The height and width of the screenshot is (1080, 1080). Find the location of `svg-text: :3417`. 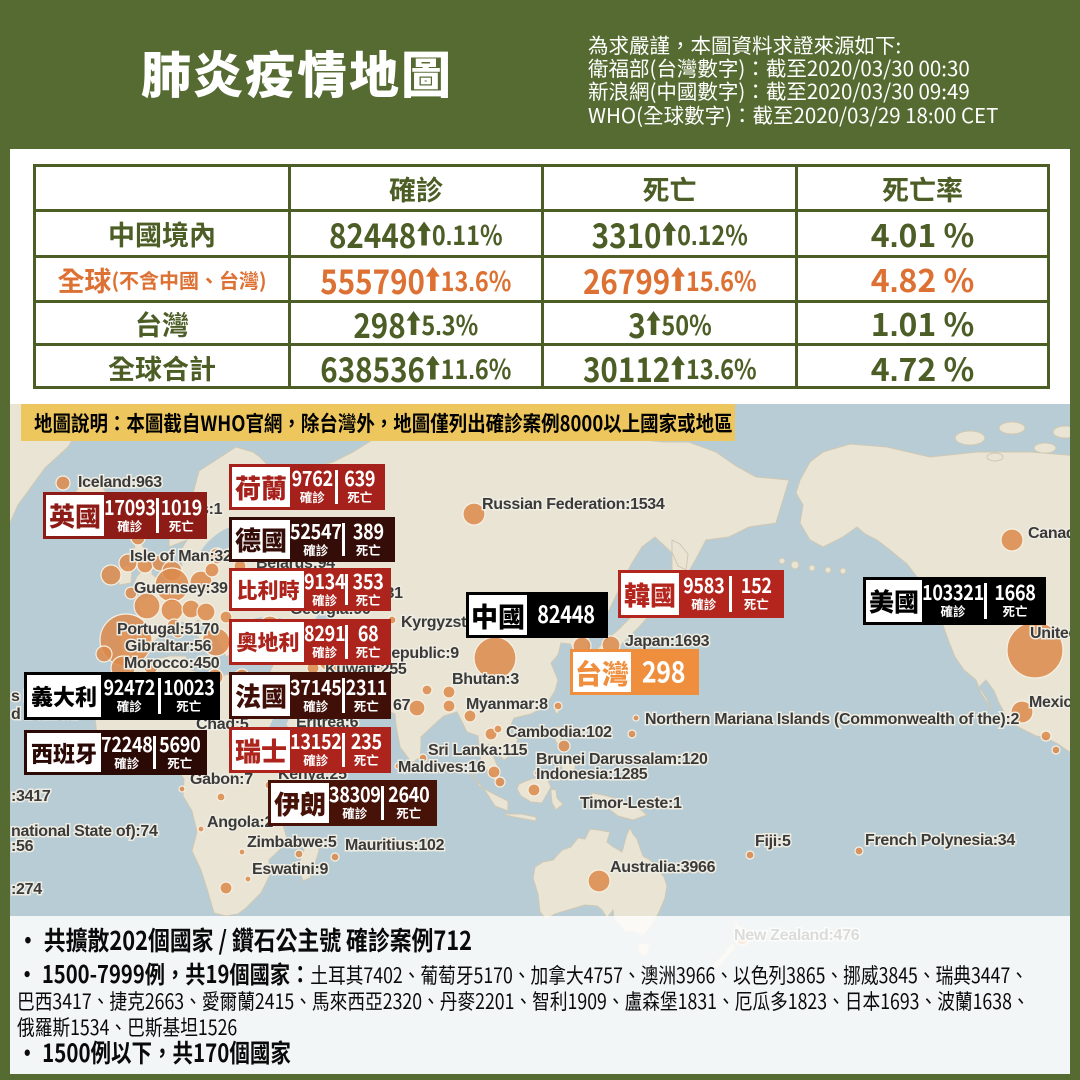

svg-text: :3417 is located at coordinates (31, 796).